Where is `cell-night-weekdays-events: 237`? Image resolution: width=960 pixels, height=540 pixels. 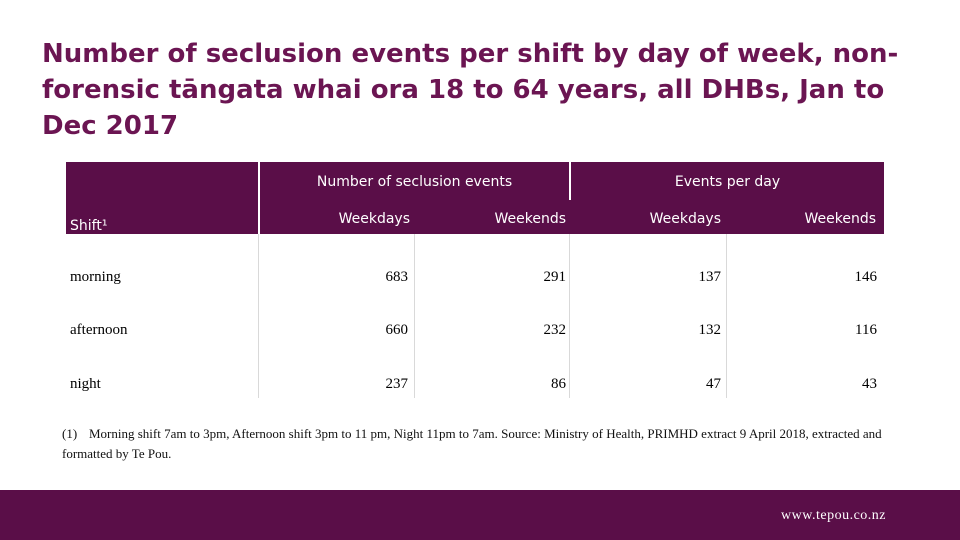
cell-night-weekdays-events: 237 is located at coordinates (397, 384).